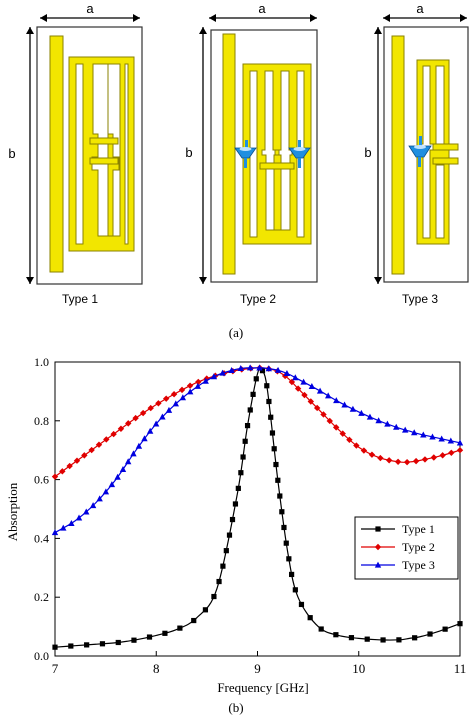 This screenshot has height=718, width=473. Describe the element at coordinates (80, 299) in the screenshot. I see `type1-label: Type 1` at that location.